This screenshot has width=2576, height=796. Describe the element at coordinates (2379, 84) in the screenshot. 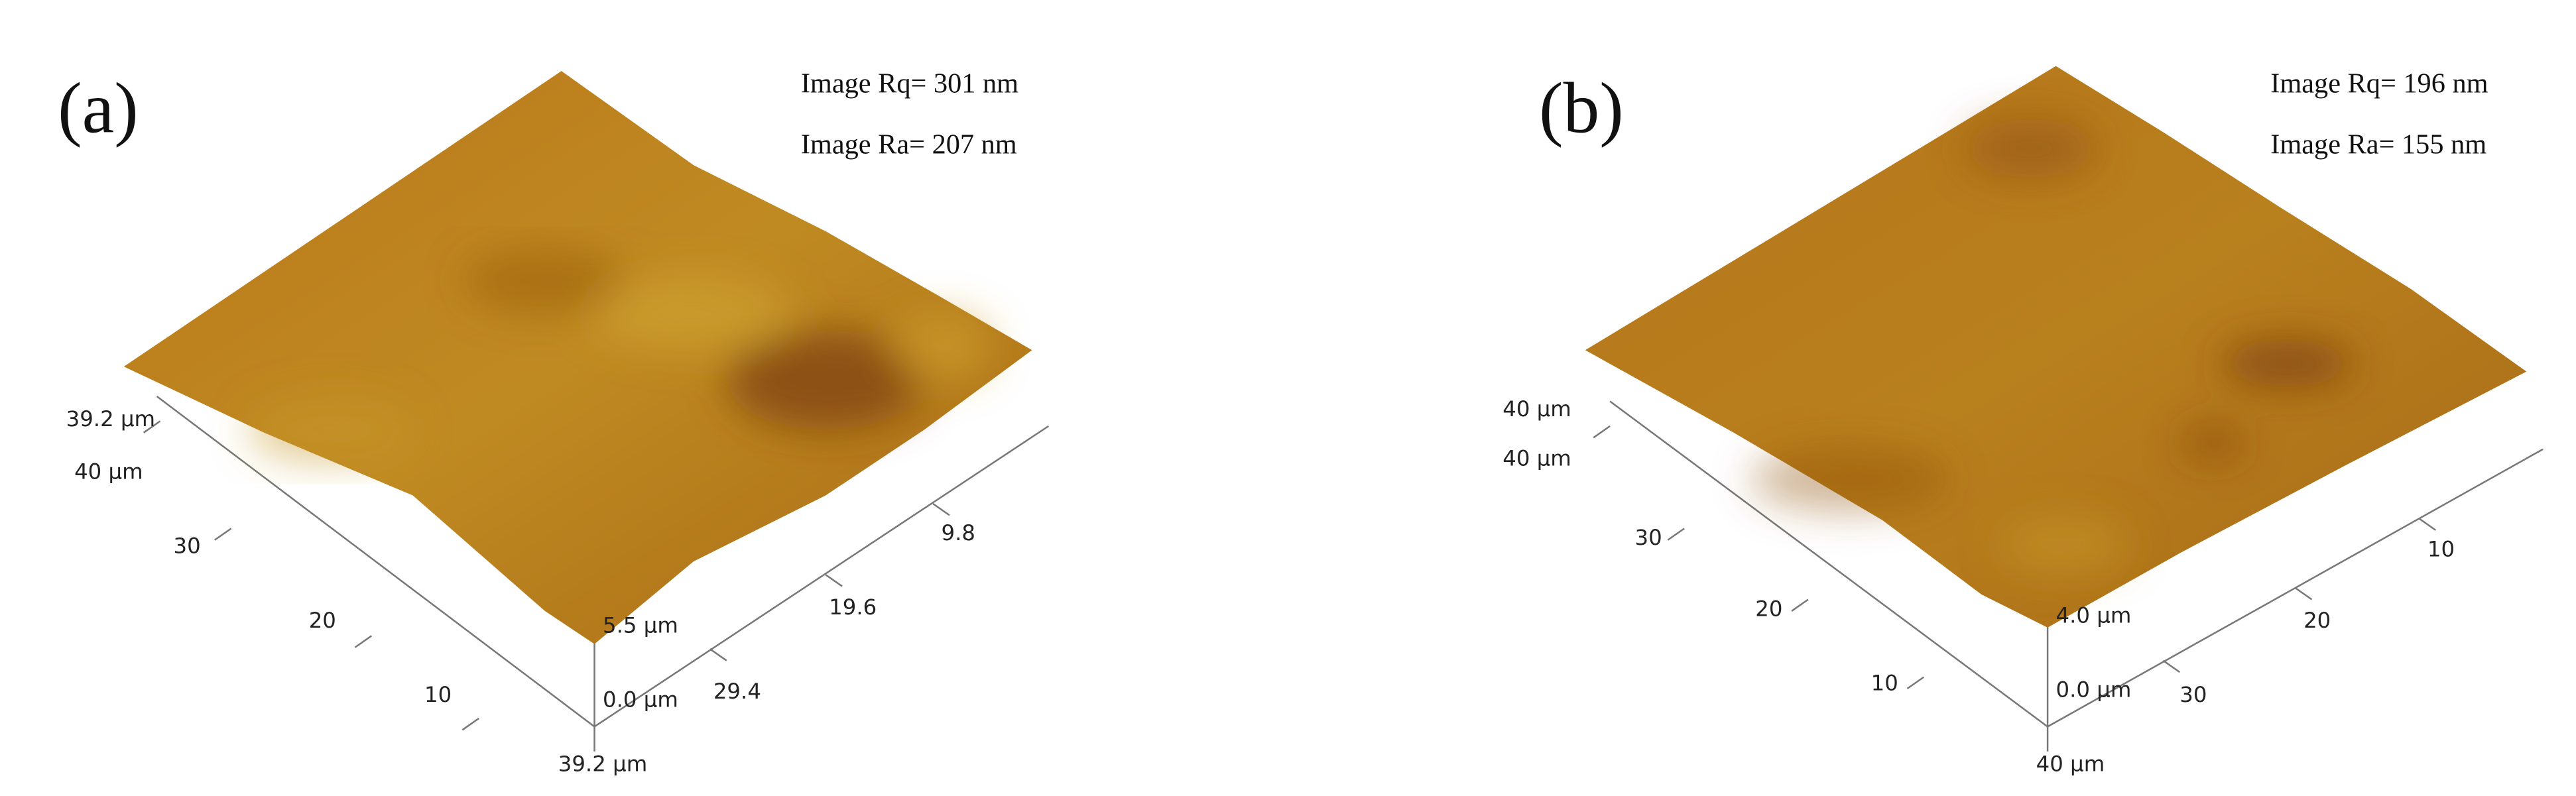

I see `rq-value: Image Rq= 196 nm` at that location.